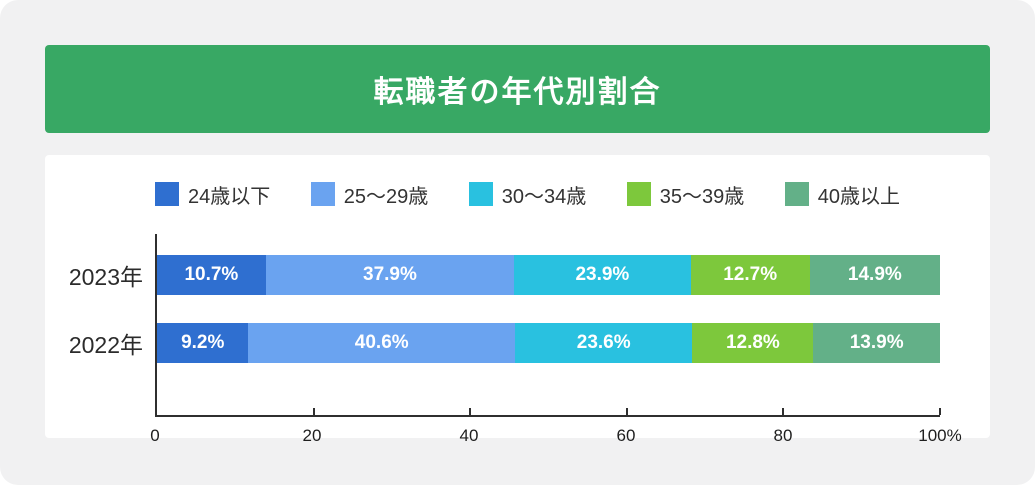 This screenshot has height=485, width=1035. What do you see at coordinates (940, 435) in the screenshot?
I see `x-axis-tick-label: 100%` at bounding box center [940, 435].